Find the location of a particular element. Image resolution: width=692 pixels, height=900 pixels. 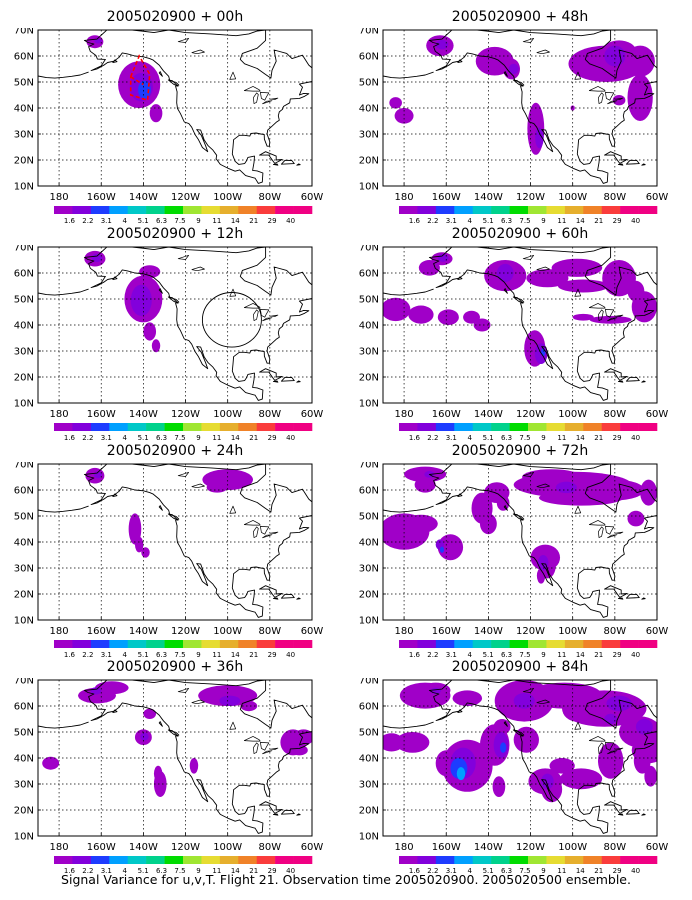

lon-label: 160W is located at coordinates (446, 631).